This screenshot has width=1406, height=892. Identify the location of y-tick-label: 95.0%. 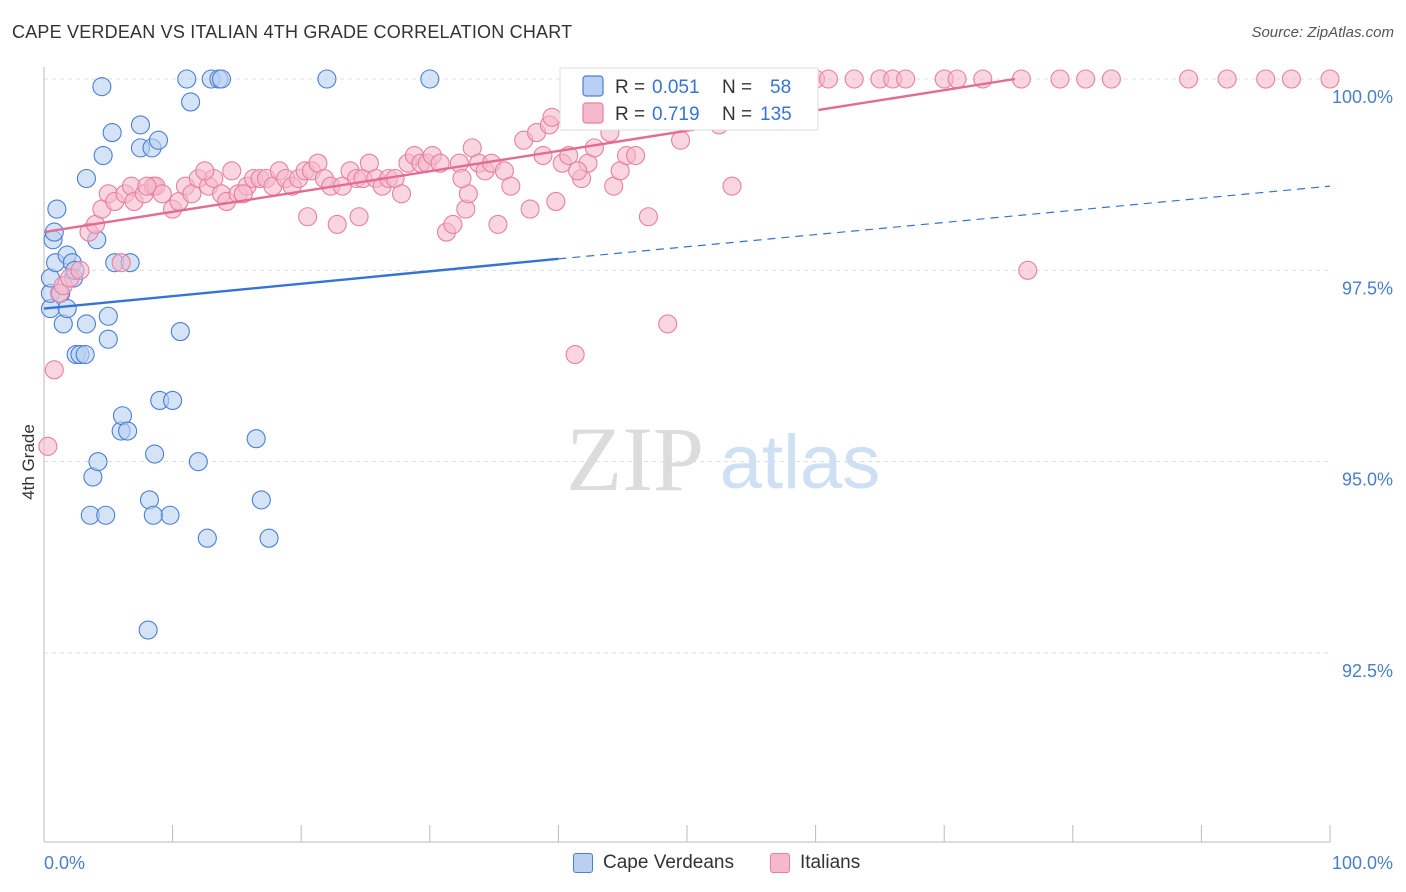
(1367, 480).